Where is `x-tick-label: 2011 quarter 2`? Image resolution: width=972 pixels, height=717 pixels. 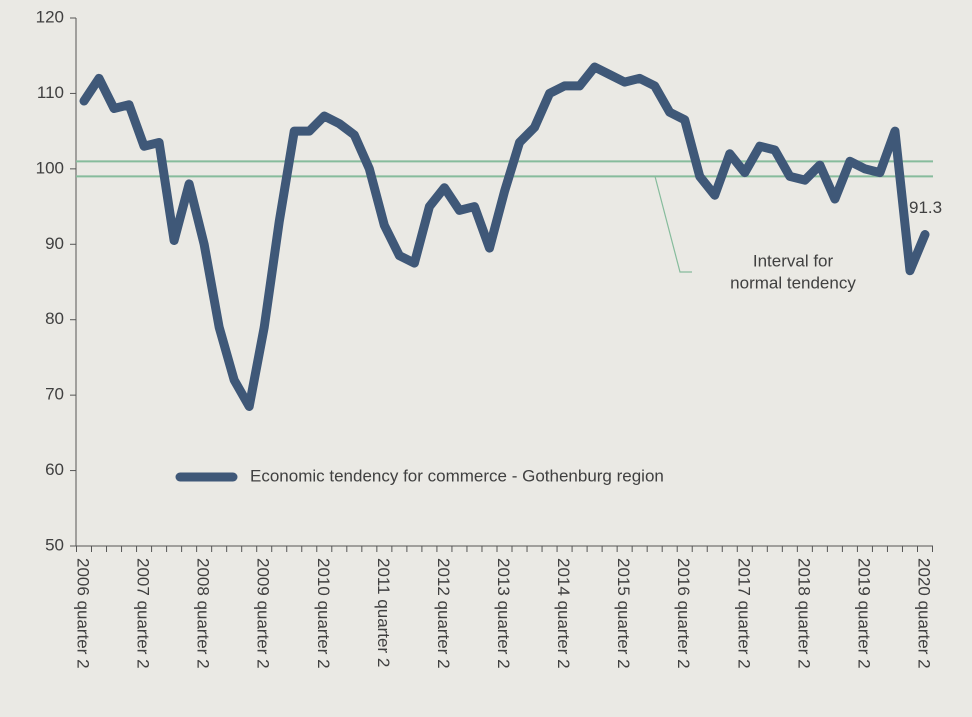 x-tick-label: 2011 quarter 2 is located at coordinates (383, 612).